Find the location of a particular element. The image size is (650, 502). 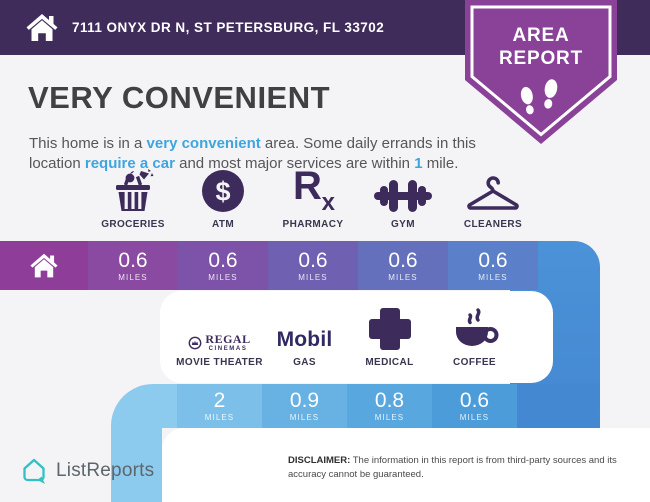

distance-cell: 2 MILES is located at coordinates (219, 406).